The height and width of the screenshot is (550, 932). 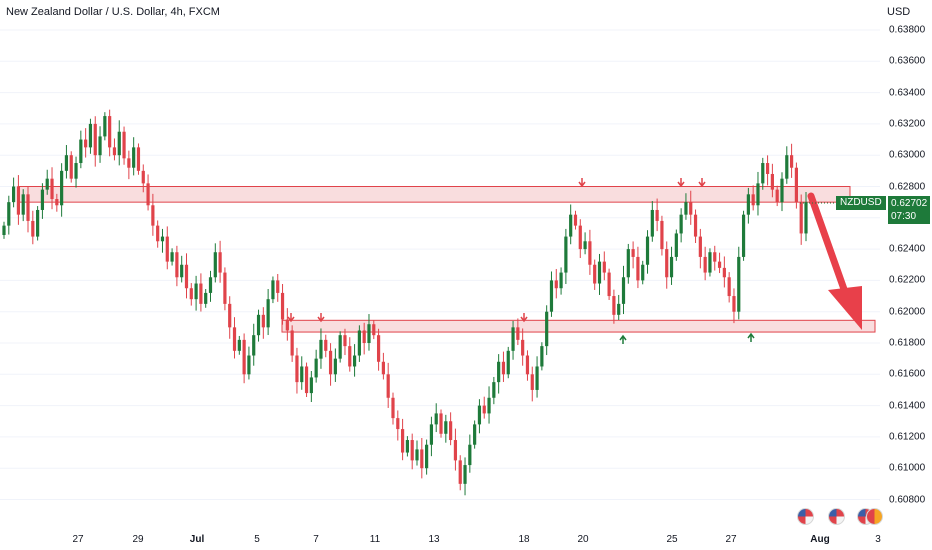 What do you see at coordinates (861, 203) in the screenshot?
I see `symbol-badge: NZDUSD` at bounding box center [861, 203].